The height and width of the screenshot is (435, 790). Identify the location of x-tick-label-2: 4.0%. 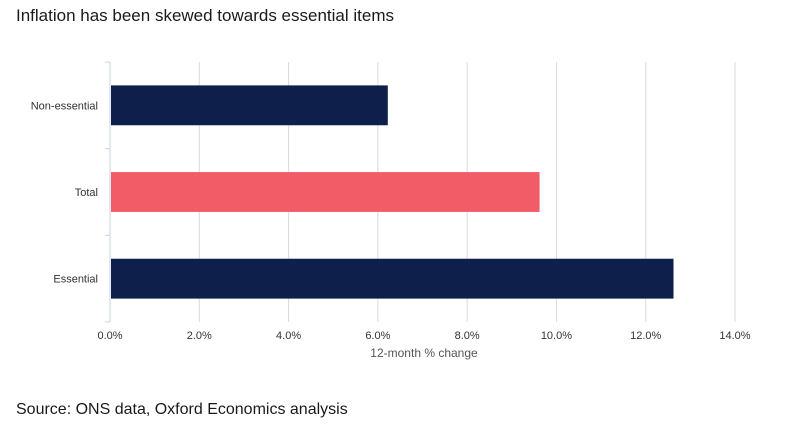
(288, 336).